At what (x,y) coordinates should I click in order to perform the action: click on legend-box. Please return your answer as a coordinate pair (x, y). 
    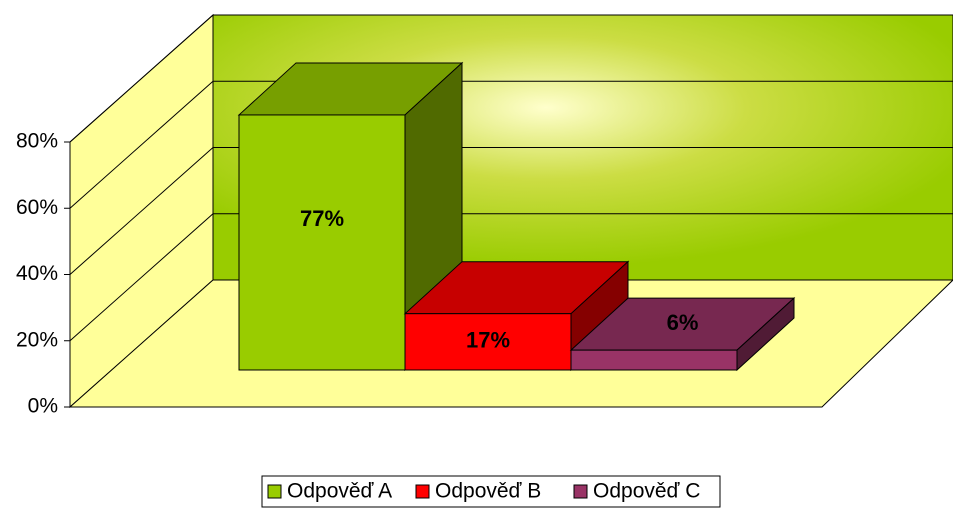
    Looking at the image, I should click on (491, 491).